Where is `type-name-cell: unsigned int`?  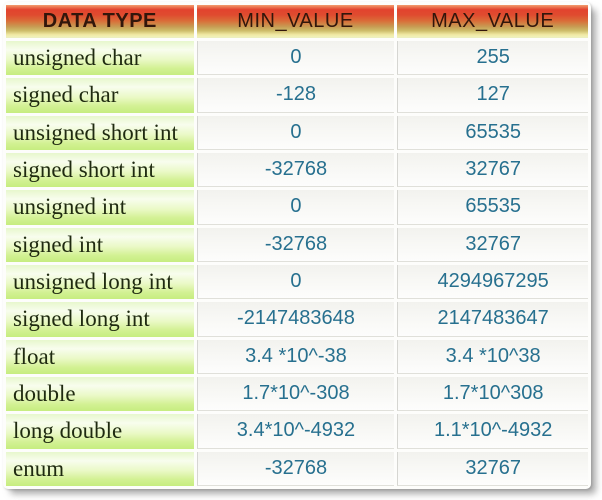
type-name-cell: unsigned int is located at coordinates (100, 207).